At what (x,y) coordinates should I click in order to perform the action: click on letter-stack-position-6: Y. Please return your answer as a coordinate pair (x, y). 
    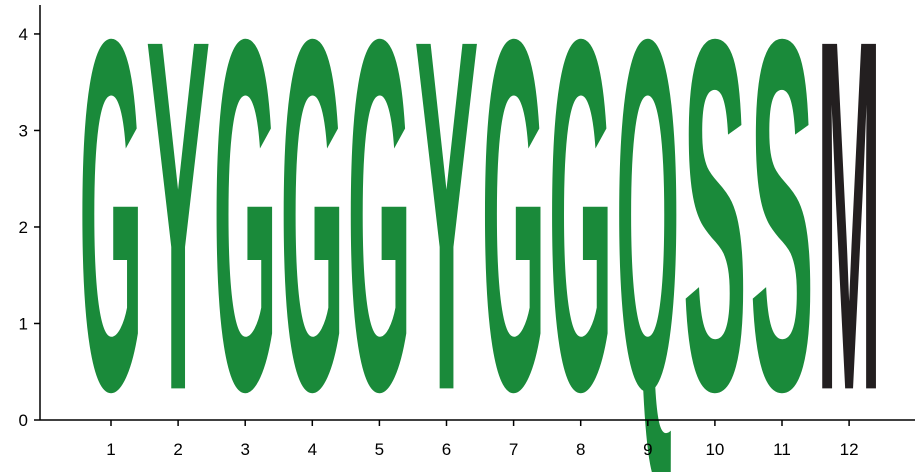
    Looking at the image, I should click on (447, 236).